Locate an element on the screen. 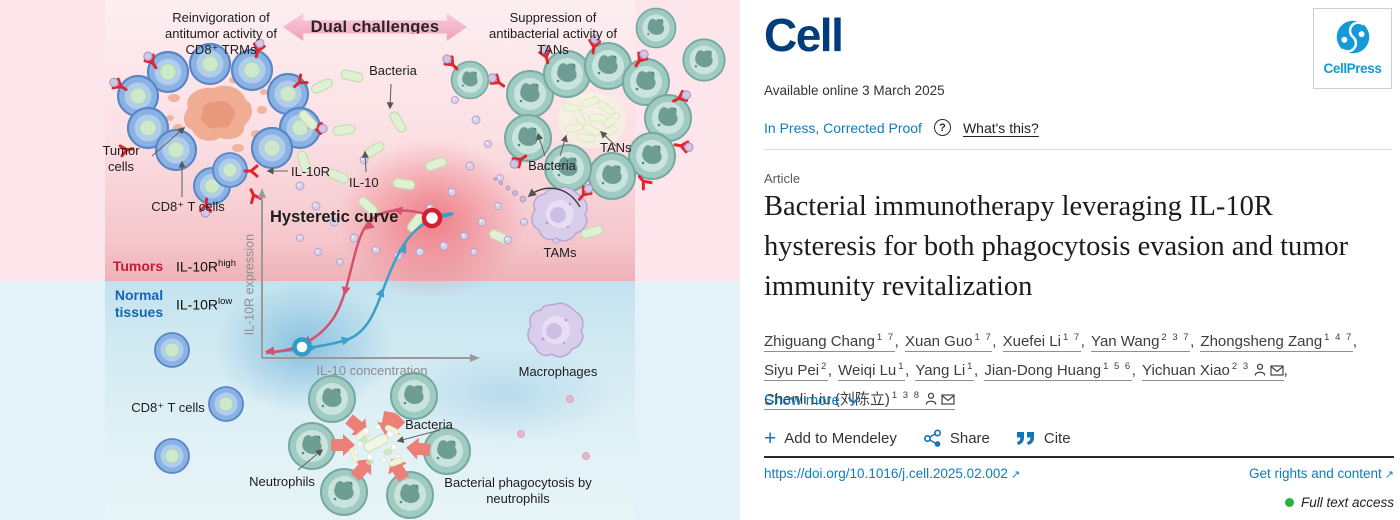  author-link: Siyu Pei 2 is located at coordinates (796, 371).